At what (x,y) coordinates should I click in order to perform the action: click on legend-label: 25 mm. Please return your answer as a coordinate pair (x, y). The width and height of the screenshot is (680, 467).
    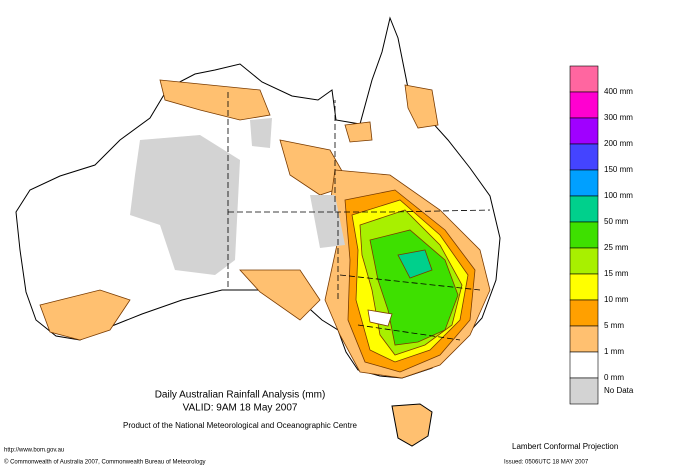
    Looking at the image, I should click on (616, 247).